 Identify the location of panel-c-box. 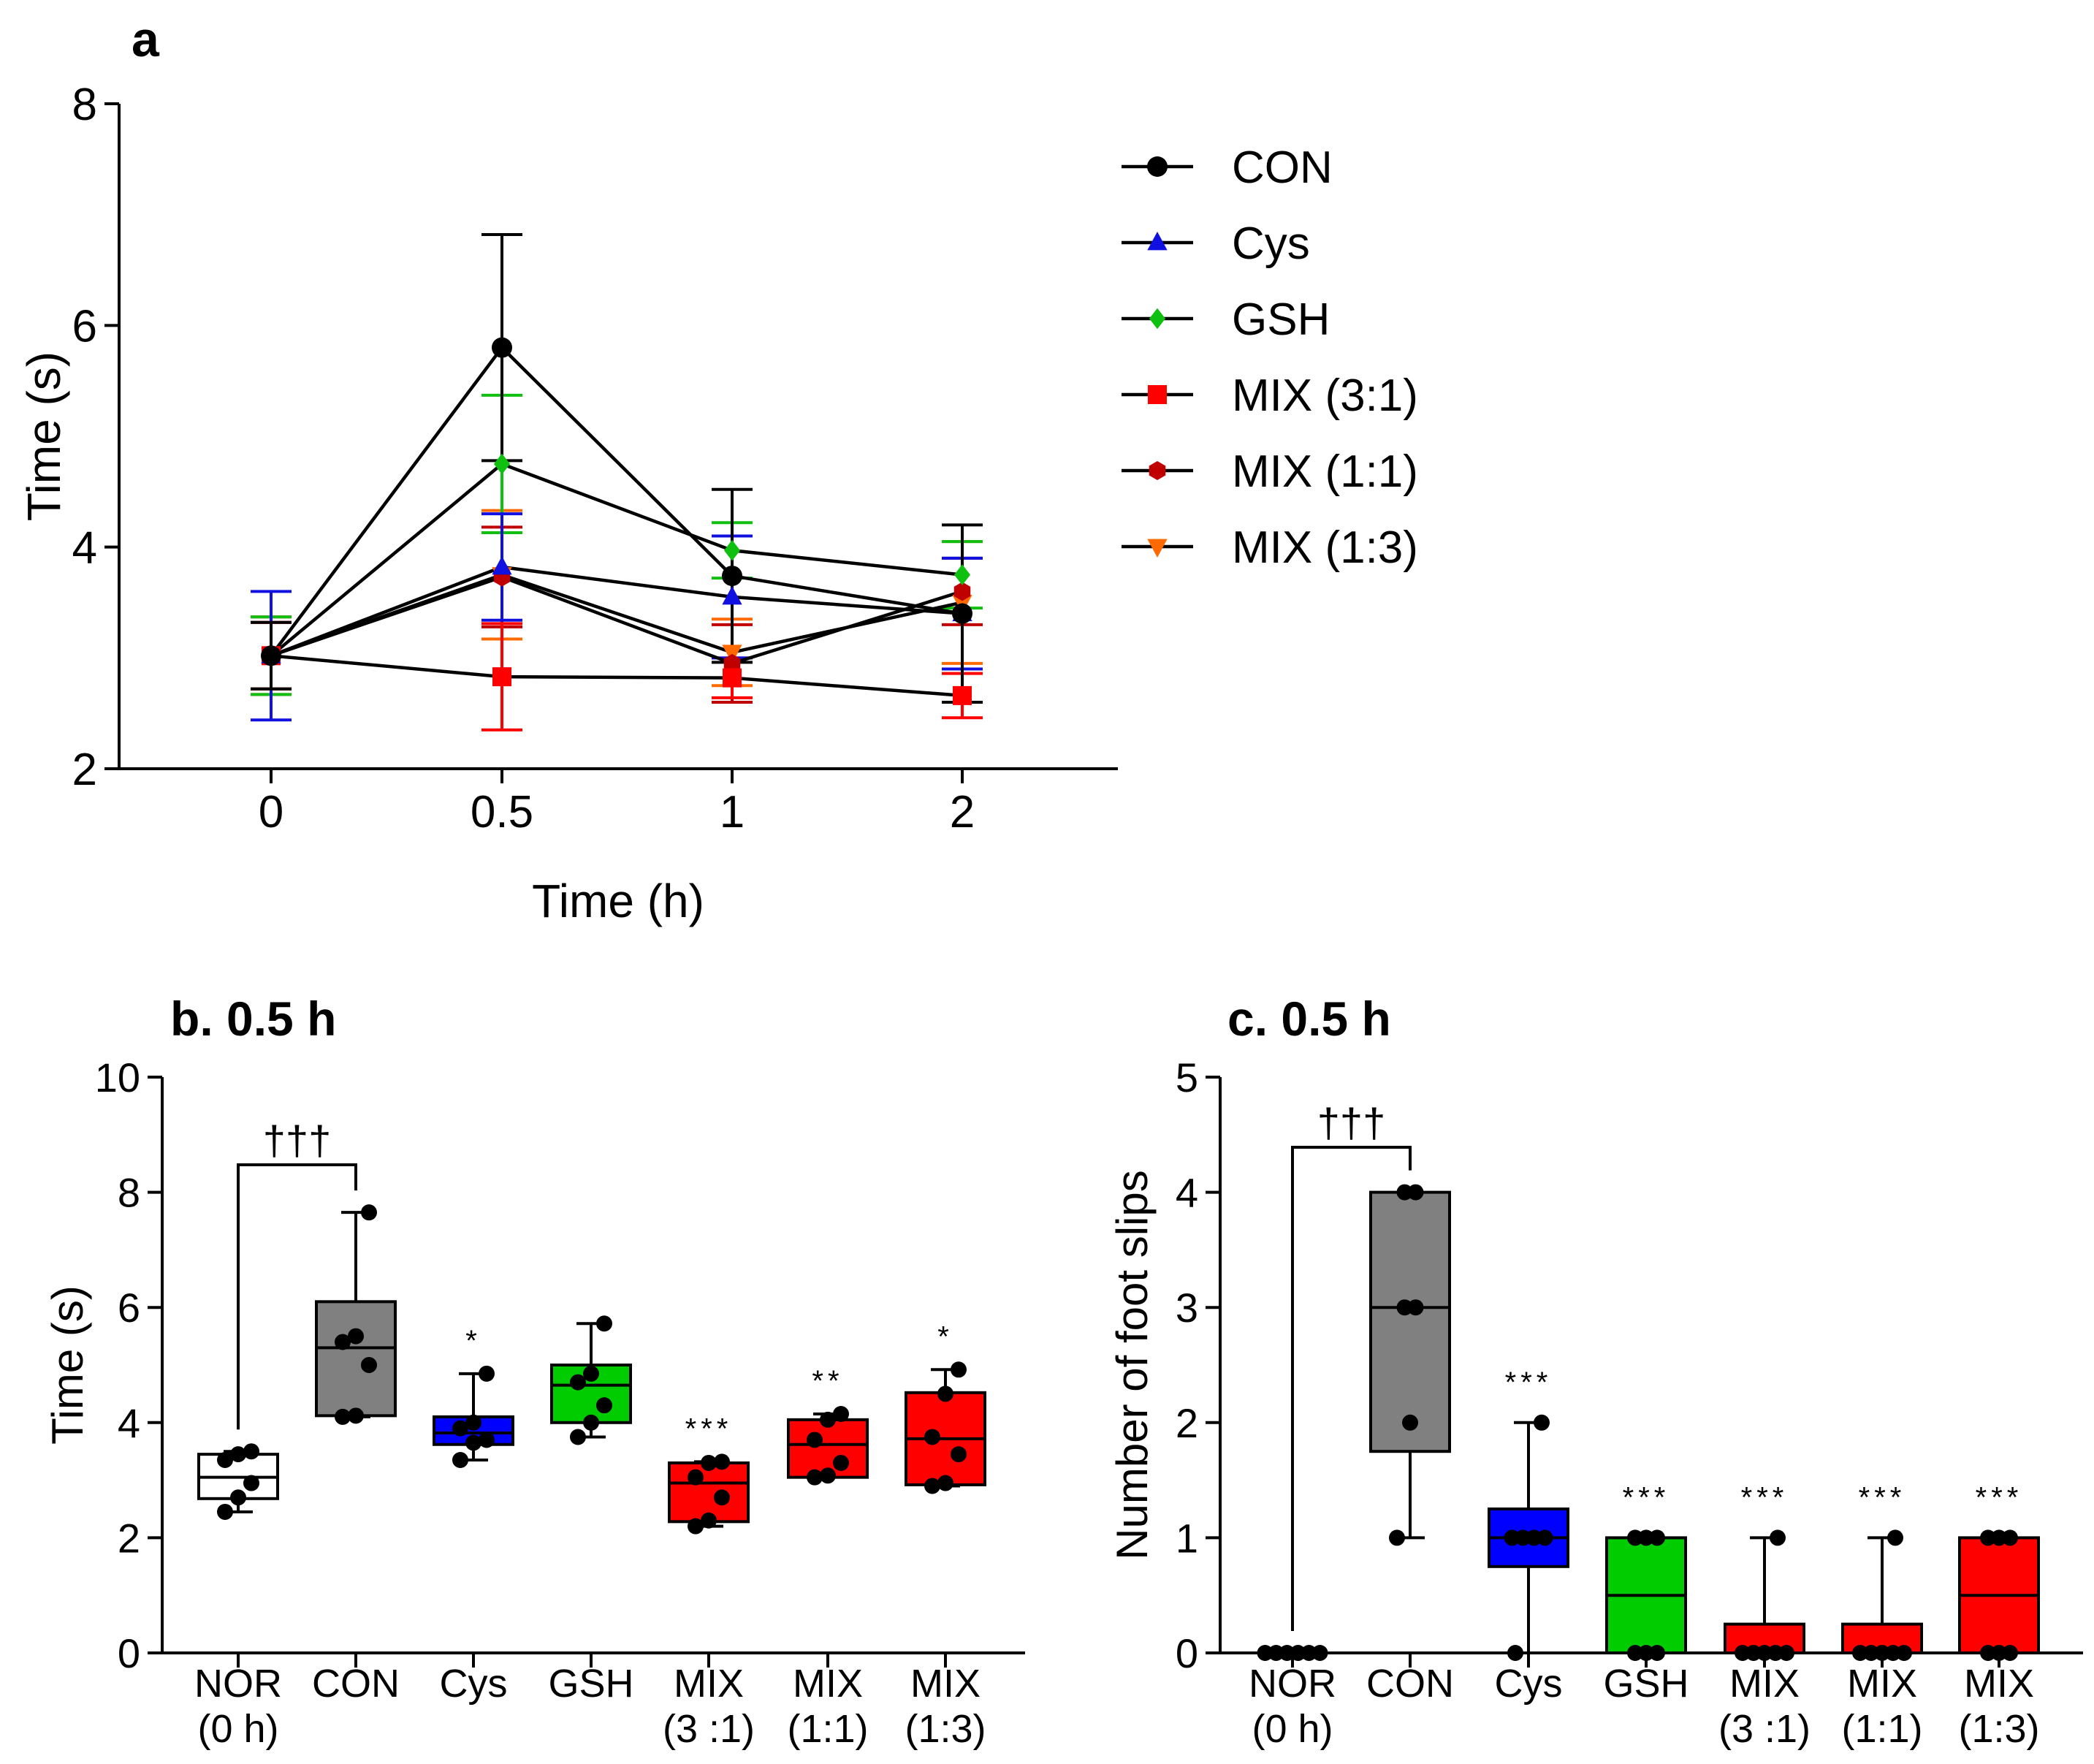
(1410, 1321).